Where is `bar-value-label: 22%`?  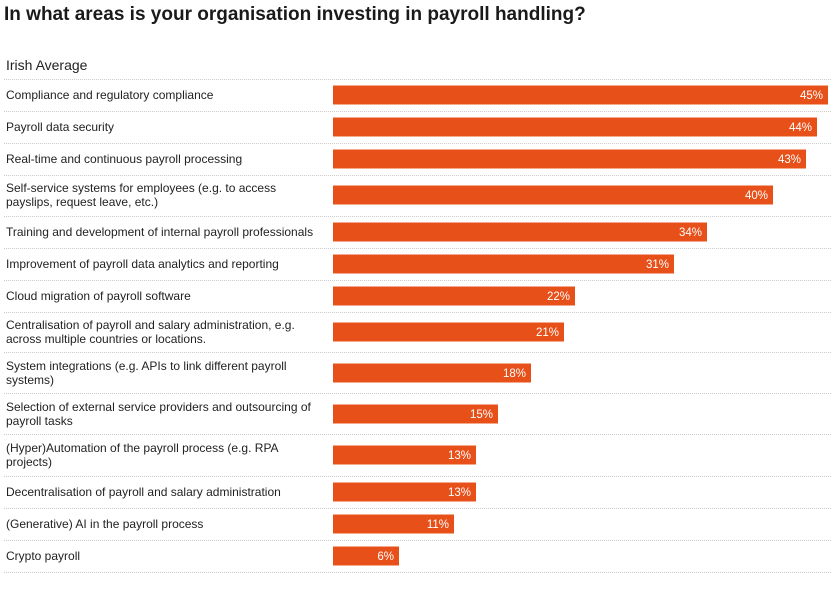 bar-value-label: 22% is located at coordinates (558, 297).